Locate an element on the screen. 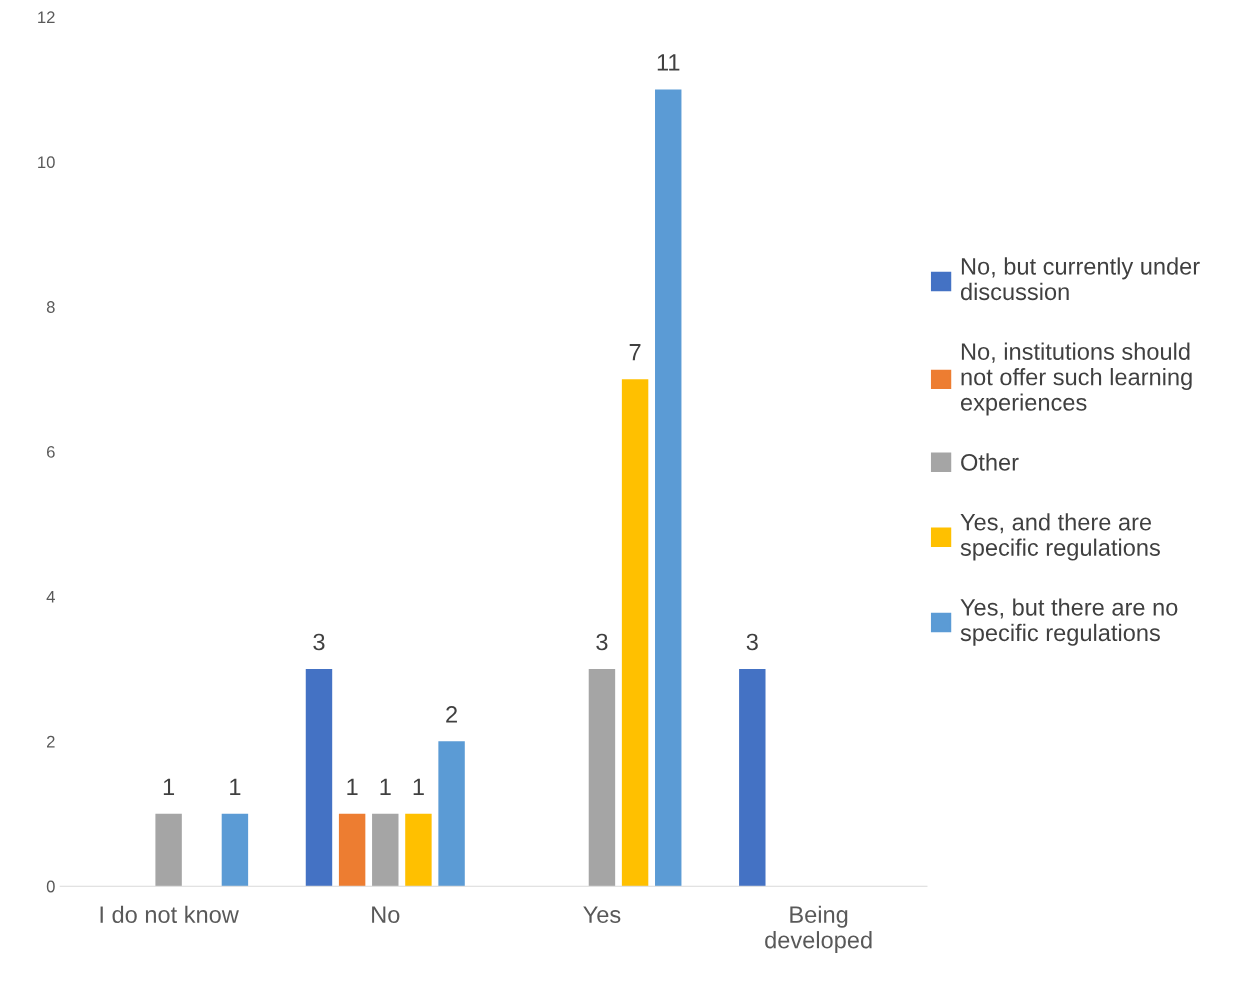 The image size is (1256, 998). legend-label: No, institutions should not offer such learning experiences is located at coordinates (1076, 379).